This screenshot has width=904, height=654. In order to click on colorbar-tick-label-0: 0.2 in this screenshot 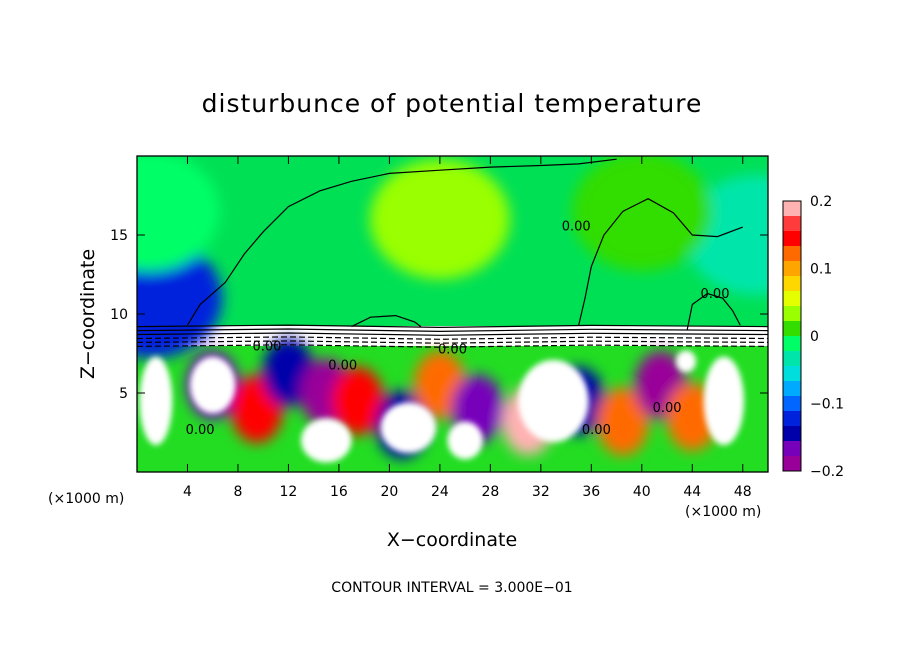, I will do `click(821, 202)`.